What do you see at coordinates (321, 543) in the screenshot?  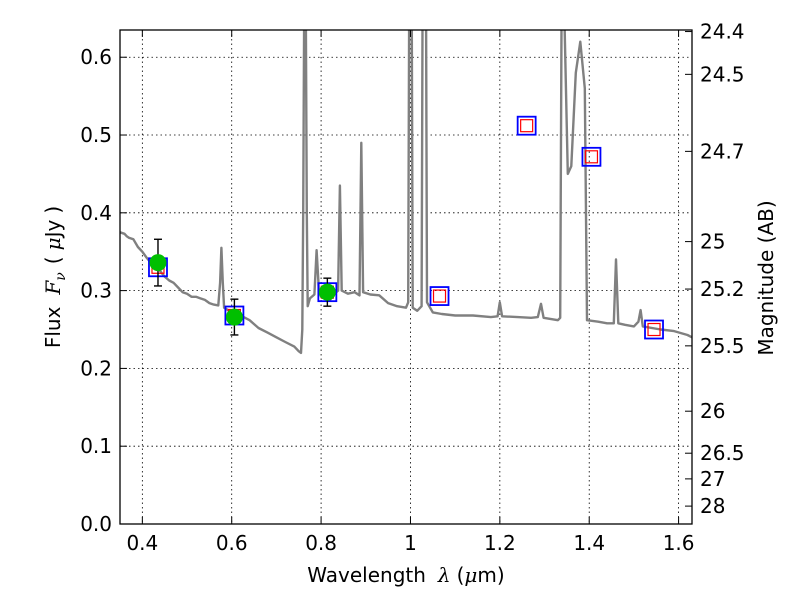 I see `x-tick-label: 0.8` at bounding box center [321, 543].